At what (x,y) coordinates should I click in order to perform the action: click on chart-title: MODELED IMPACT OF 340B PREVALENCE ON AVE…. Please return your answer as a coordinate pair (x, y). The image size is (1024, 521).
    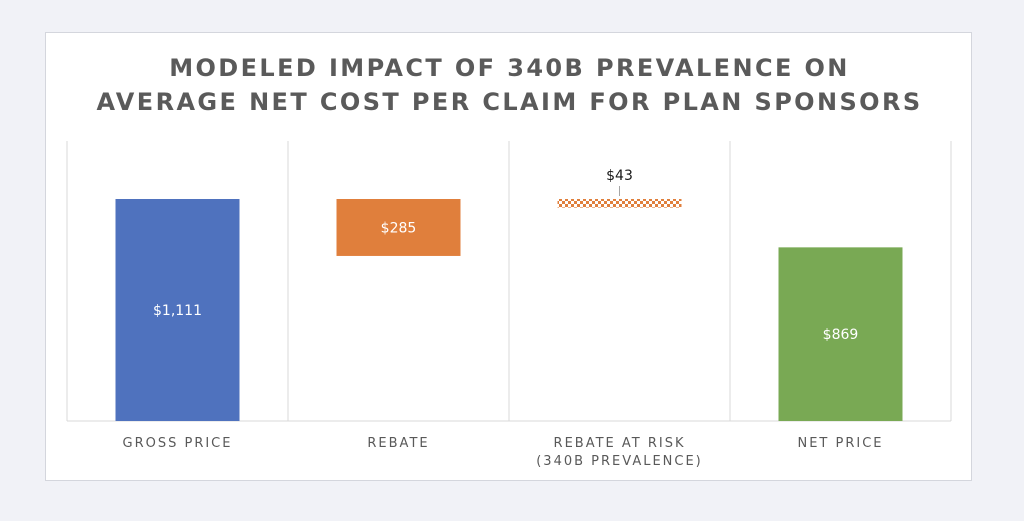
    Looking at the image, I should click on (509, 85).